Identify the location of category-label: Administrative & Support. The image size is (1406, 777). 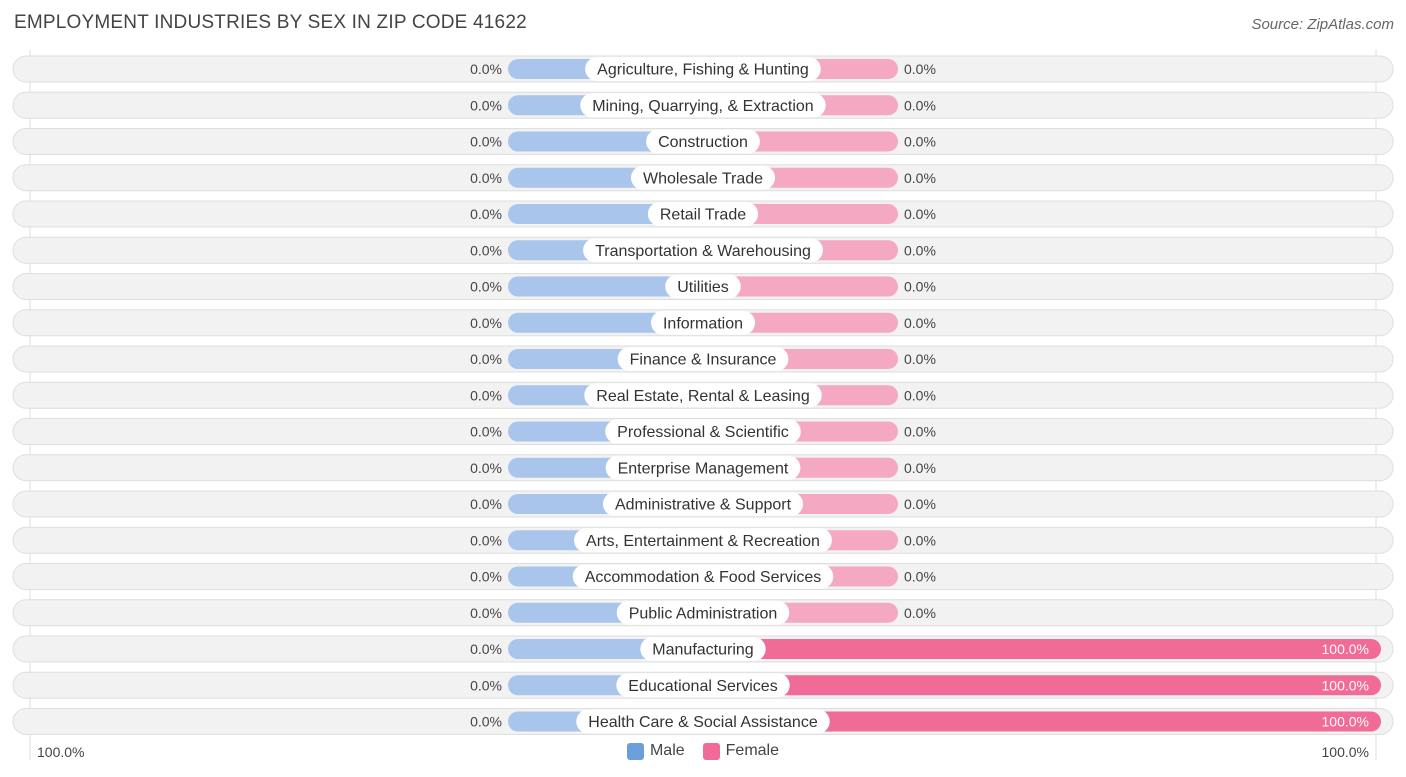
(703, 505).